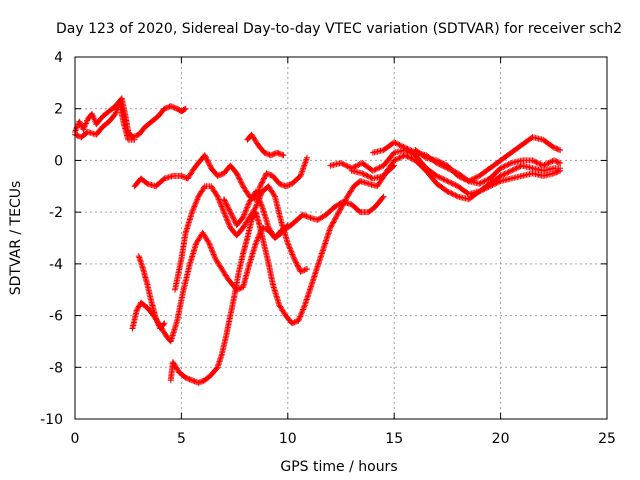  Describe the element at coordinates (56, 368) in the screenshot. I see `y-tick-label: -8` at that location.